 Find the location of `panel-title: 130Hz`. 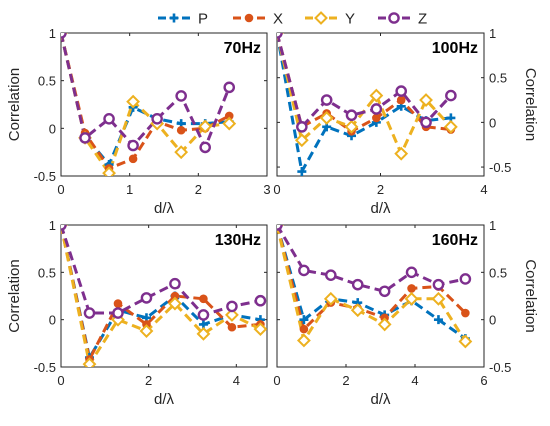

panel-title: 130Hz is located at coordinates (238, 240).